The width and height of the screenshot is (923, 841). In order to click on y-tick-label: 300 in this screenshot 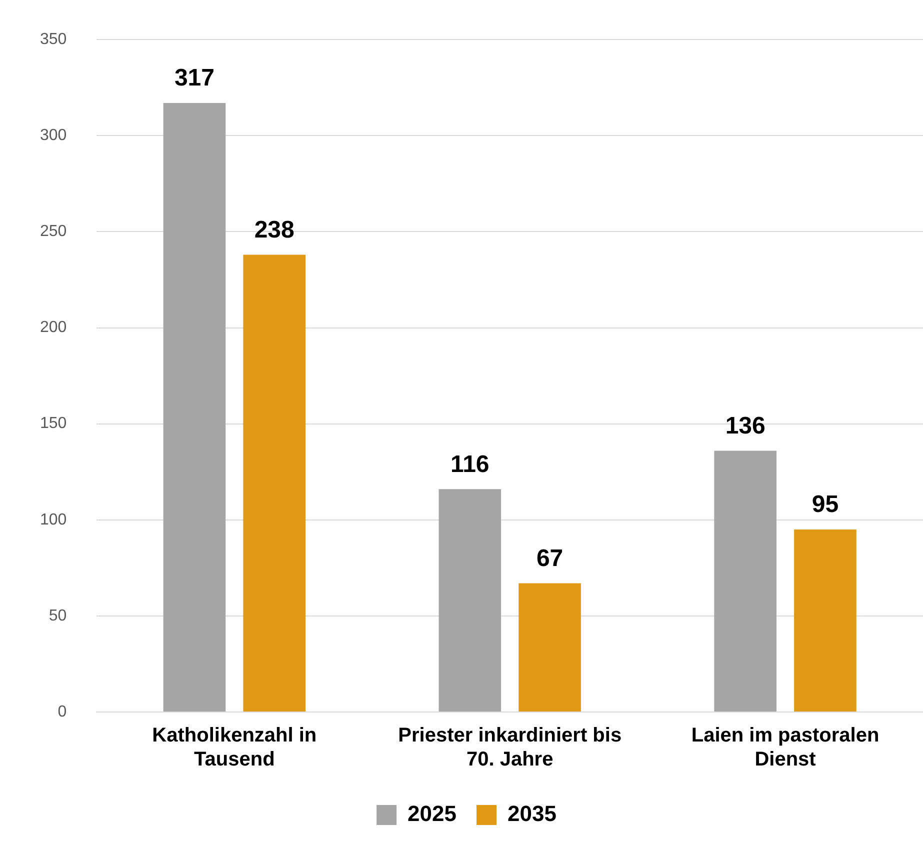, I will do `click(53, 135)`.